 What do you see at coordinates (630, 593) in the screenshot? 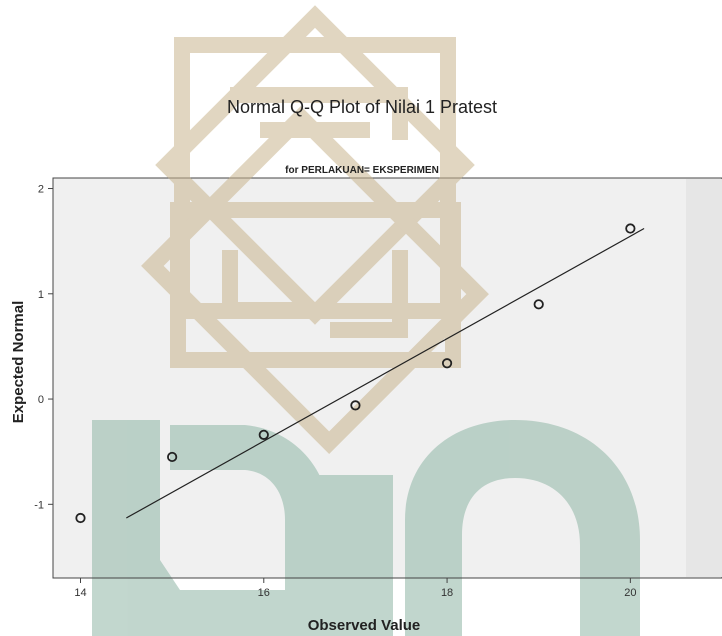
I see `x-tick-label: 20` at bounding box center [630, 593].